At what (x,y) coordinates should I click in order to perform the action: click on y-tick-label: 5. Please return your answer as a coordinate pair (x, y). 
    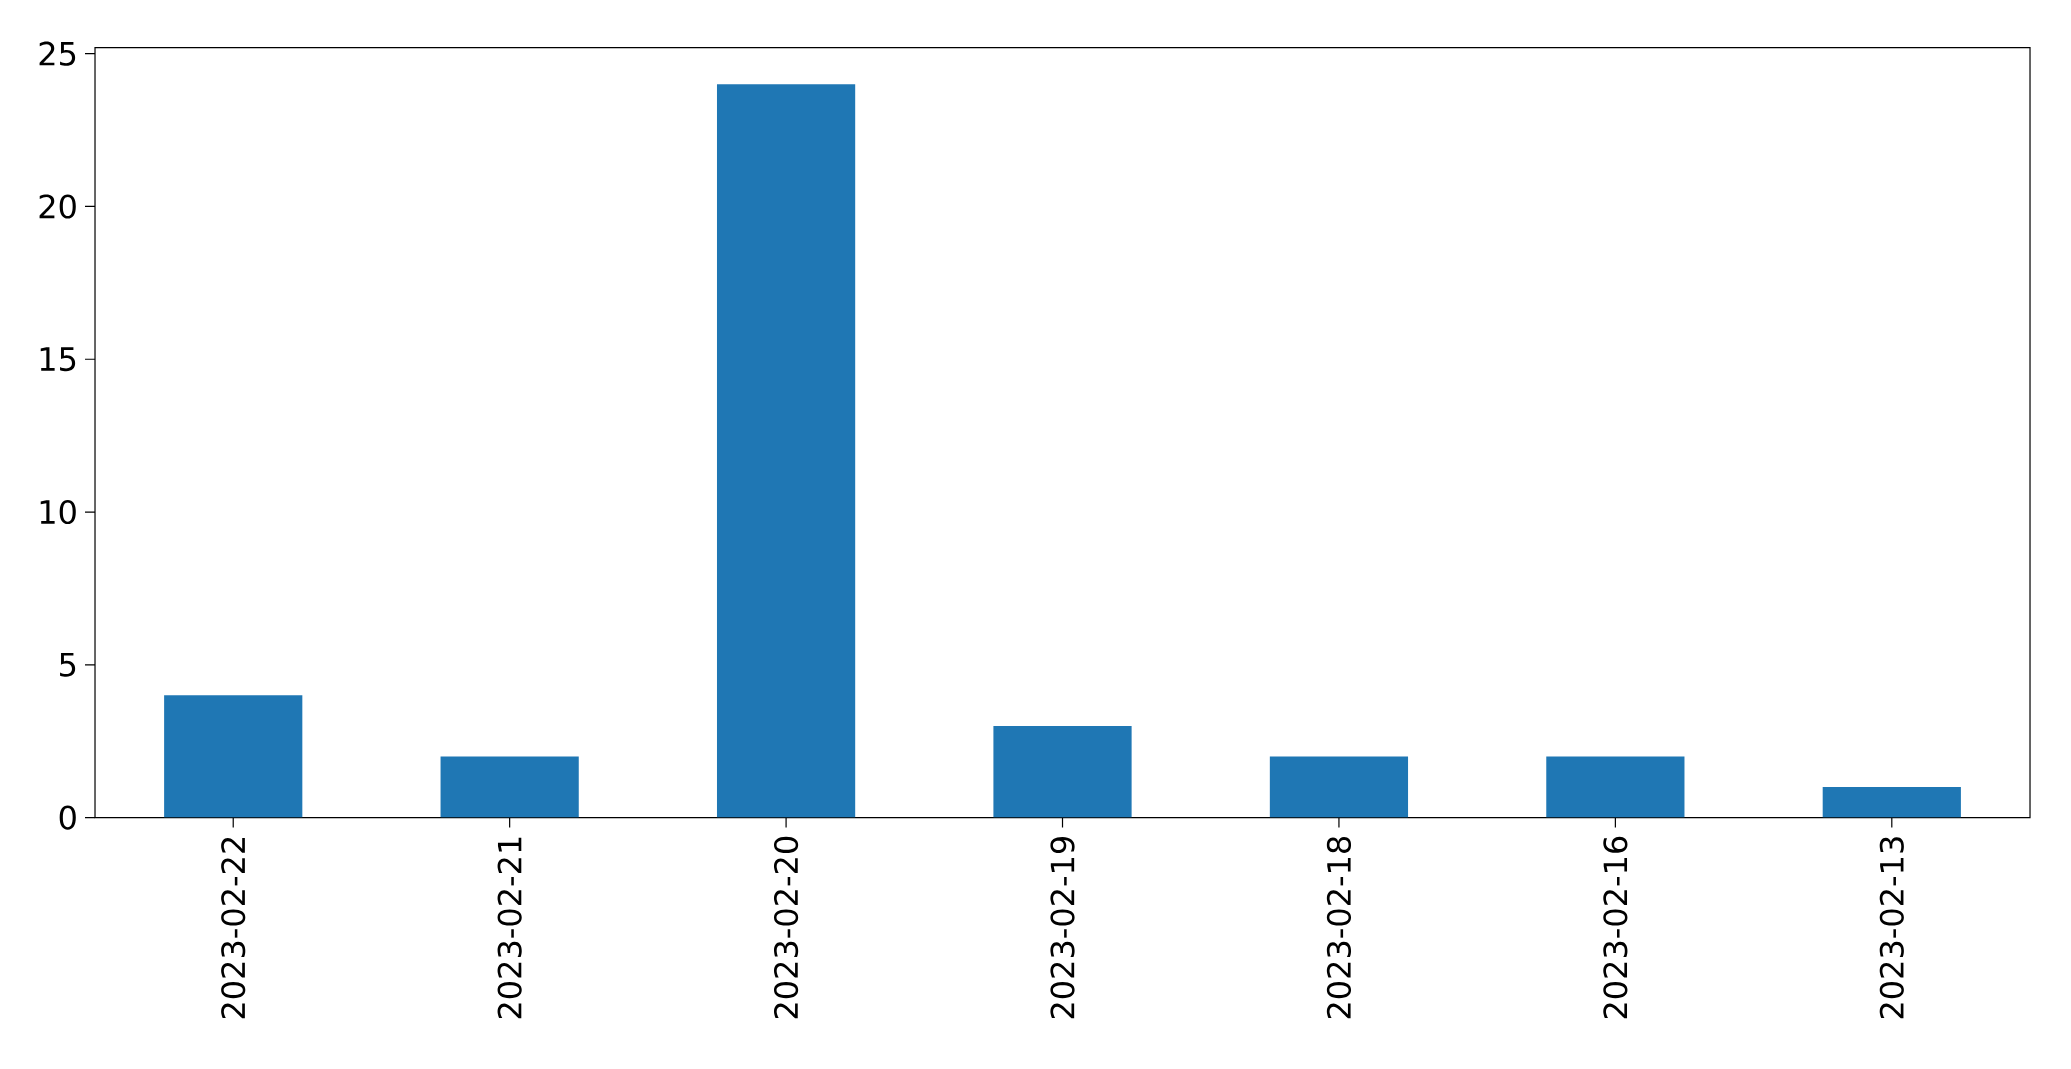
    Looking at the image, I should click on (68, 664).